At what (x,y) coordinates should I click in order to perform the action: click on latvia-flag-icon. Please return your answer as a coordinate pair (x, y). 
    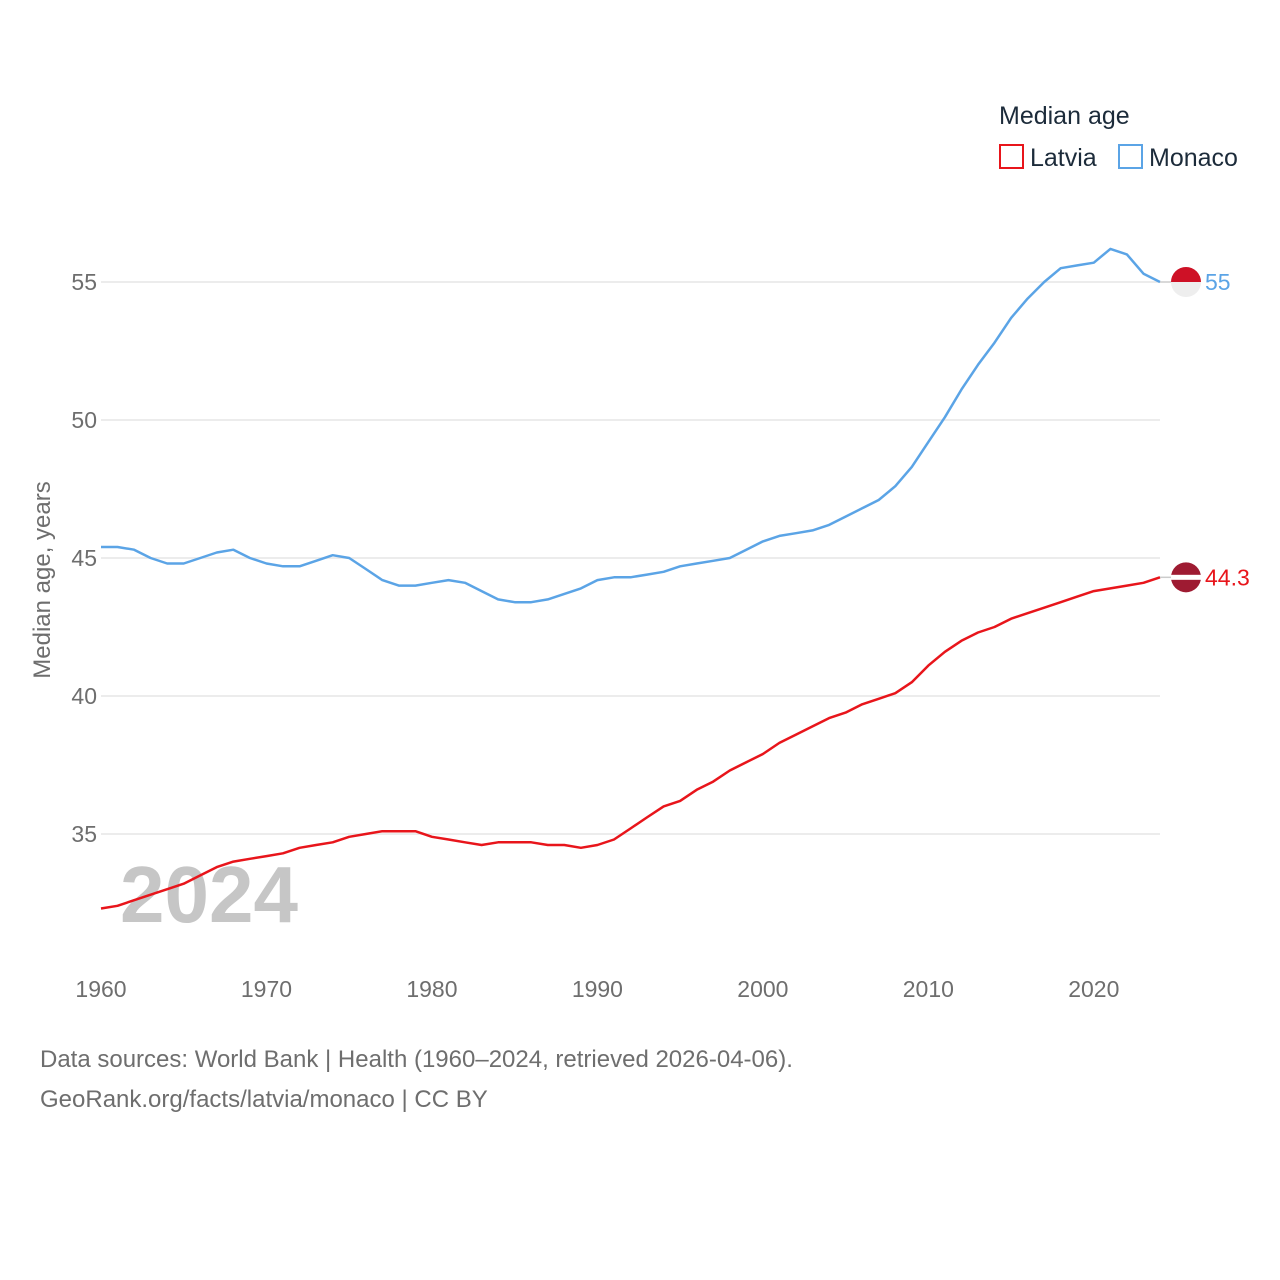
    Looking at the image, I should click on (1186, 577).